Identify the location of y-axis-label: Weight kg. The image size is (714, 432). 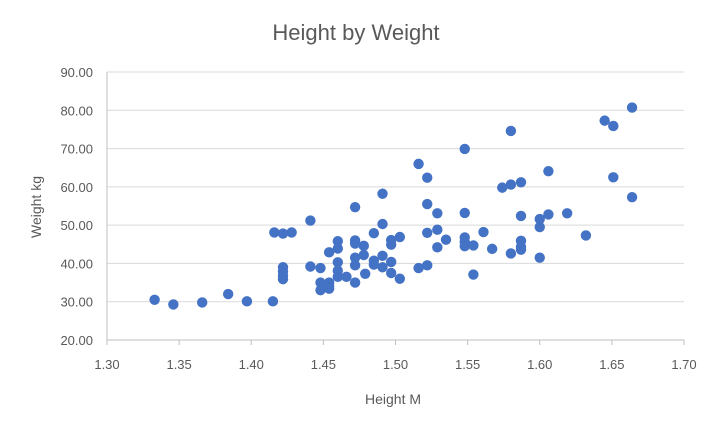
(36, 207).